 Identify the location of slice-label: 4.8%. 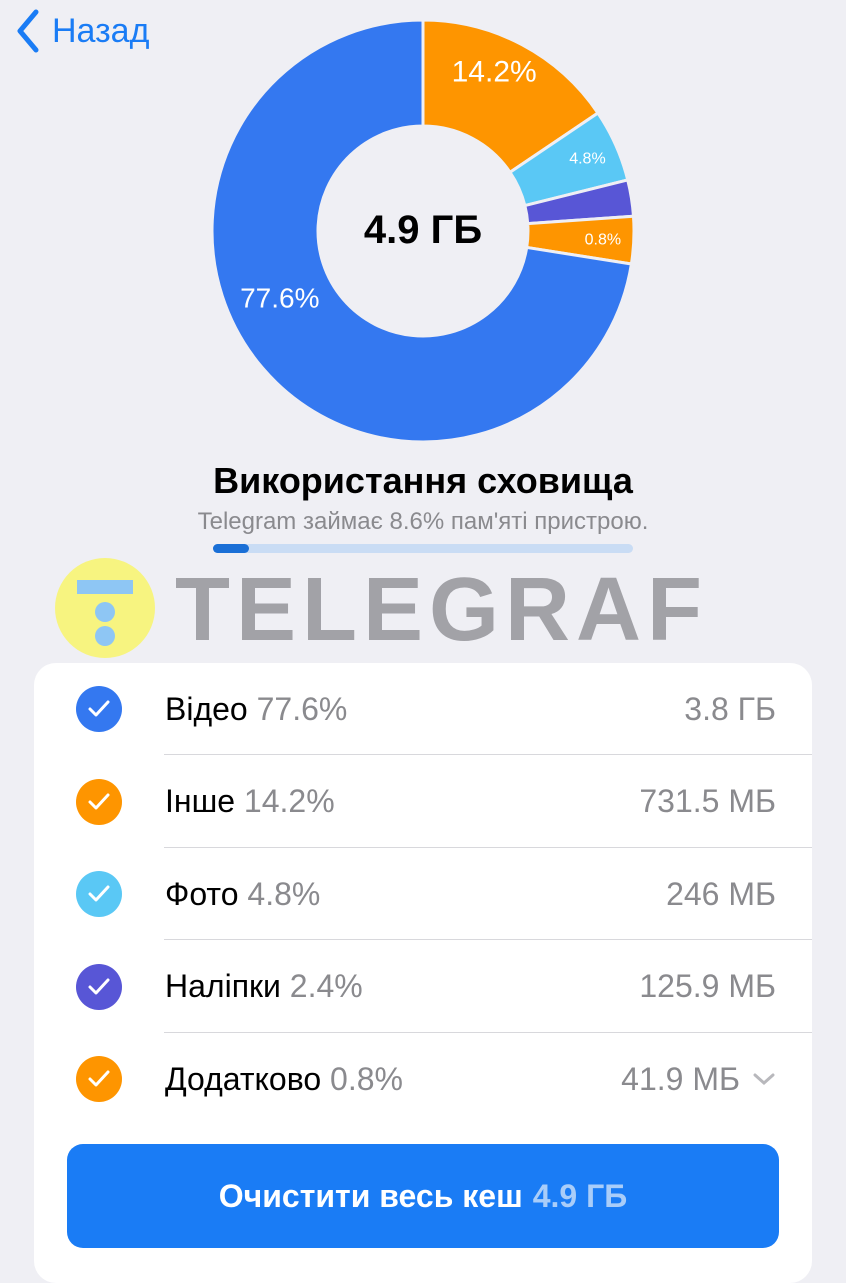
(587, 158).